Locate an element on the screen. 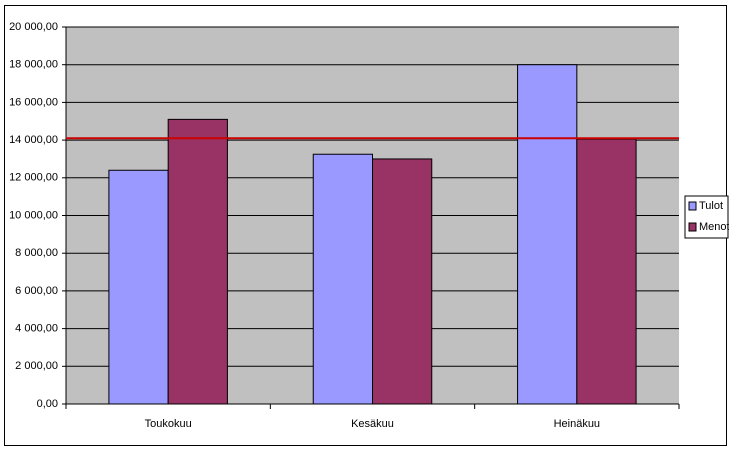 The width and height of the screenshot is (729, 451). y-tick-label: 18 000,00 is located at coordinates (33, 65).